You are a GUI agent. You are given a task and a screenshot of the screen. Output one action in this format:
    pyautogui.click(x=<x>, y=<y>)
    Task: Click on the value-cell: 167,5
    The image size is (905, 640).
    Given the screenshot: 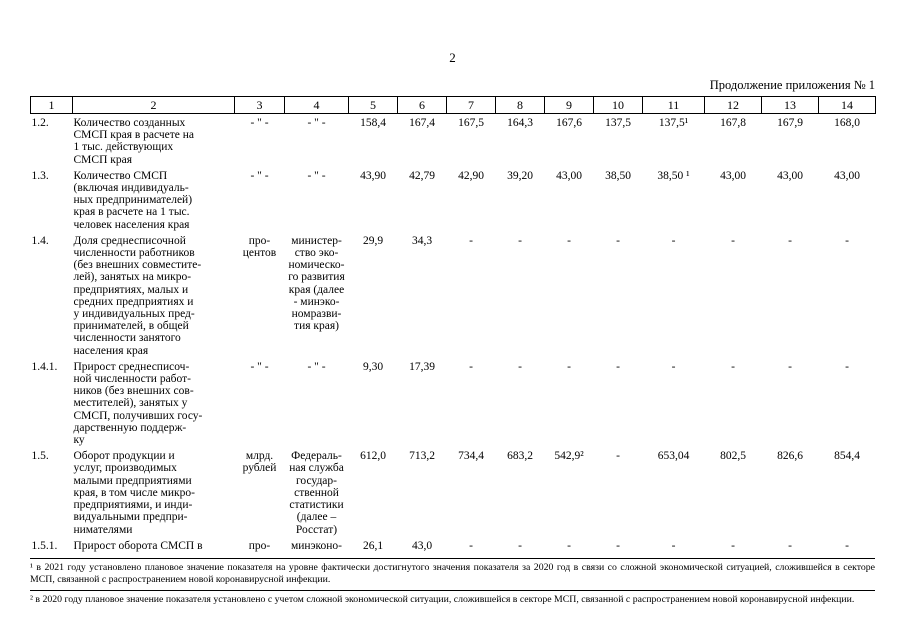 What is the action you would take?
    pyautogui.click(x=471, y=123)
    